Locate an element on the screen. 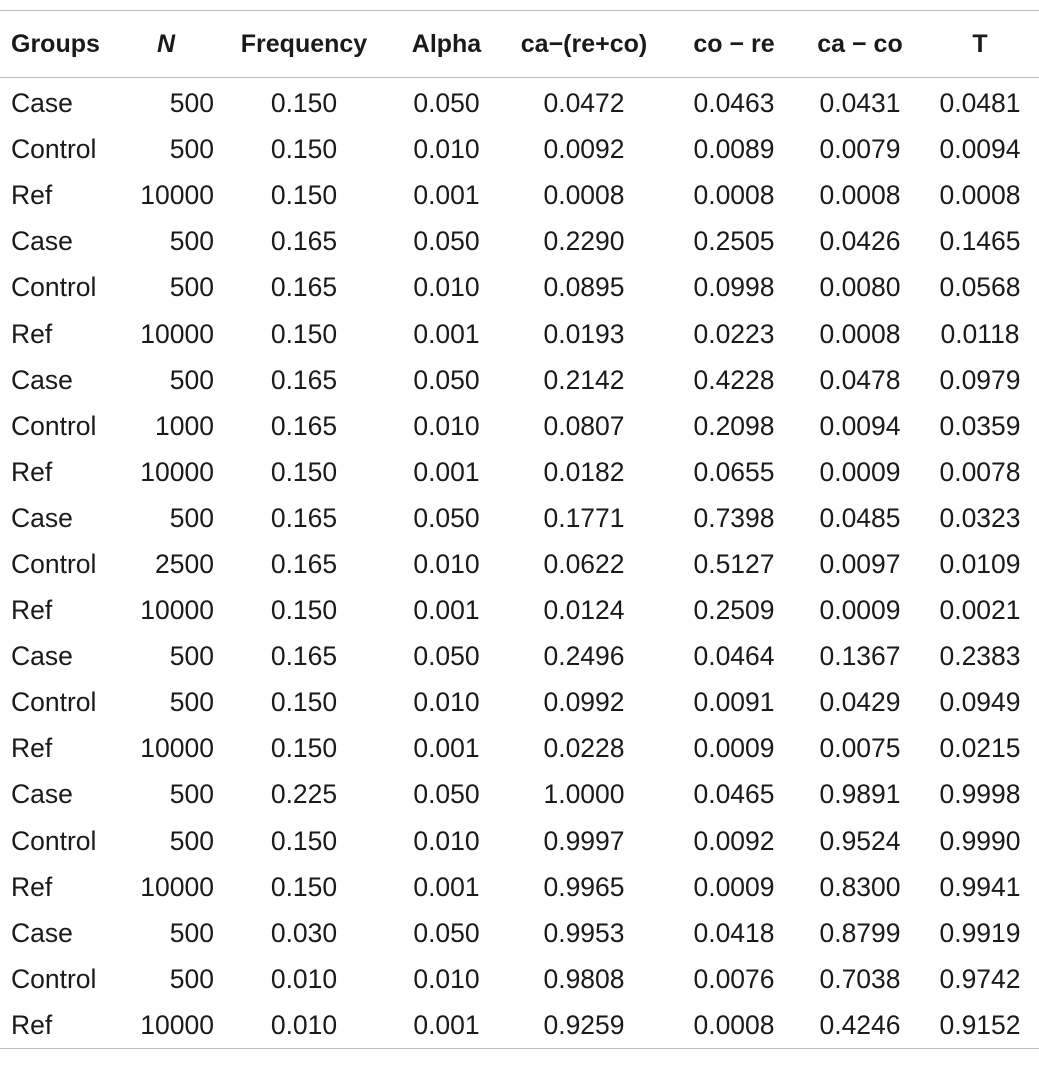 The width and height of the screenshot is (1039, 1080). cell-ca-minus-co: 0.0097 is located at coordinates (860, 563).